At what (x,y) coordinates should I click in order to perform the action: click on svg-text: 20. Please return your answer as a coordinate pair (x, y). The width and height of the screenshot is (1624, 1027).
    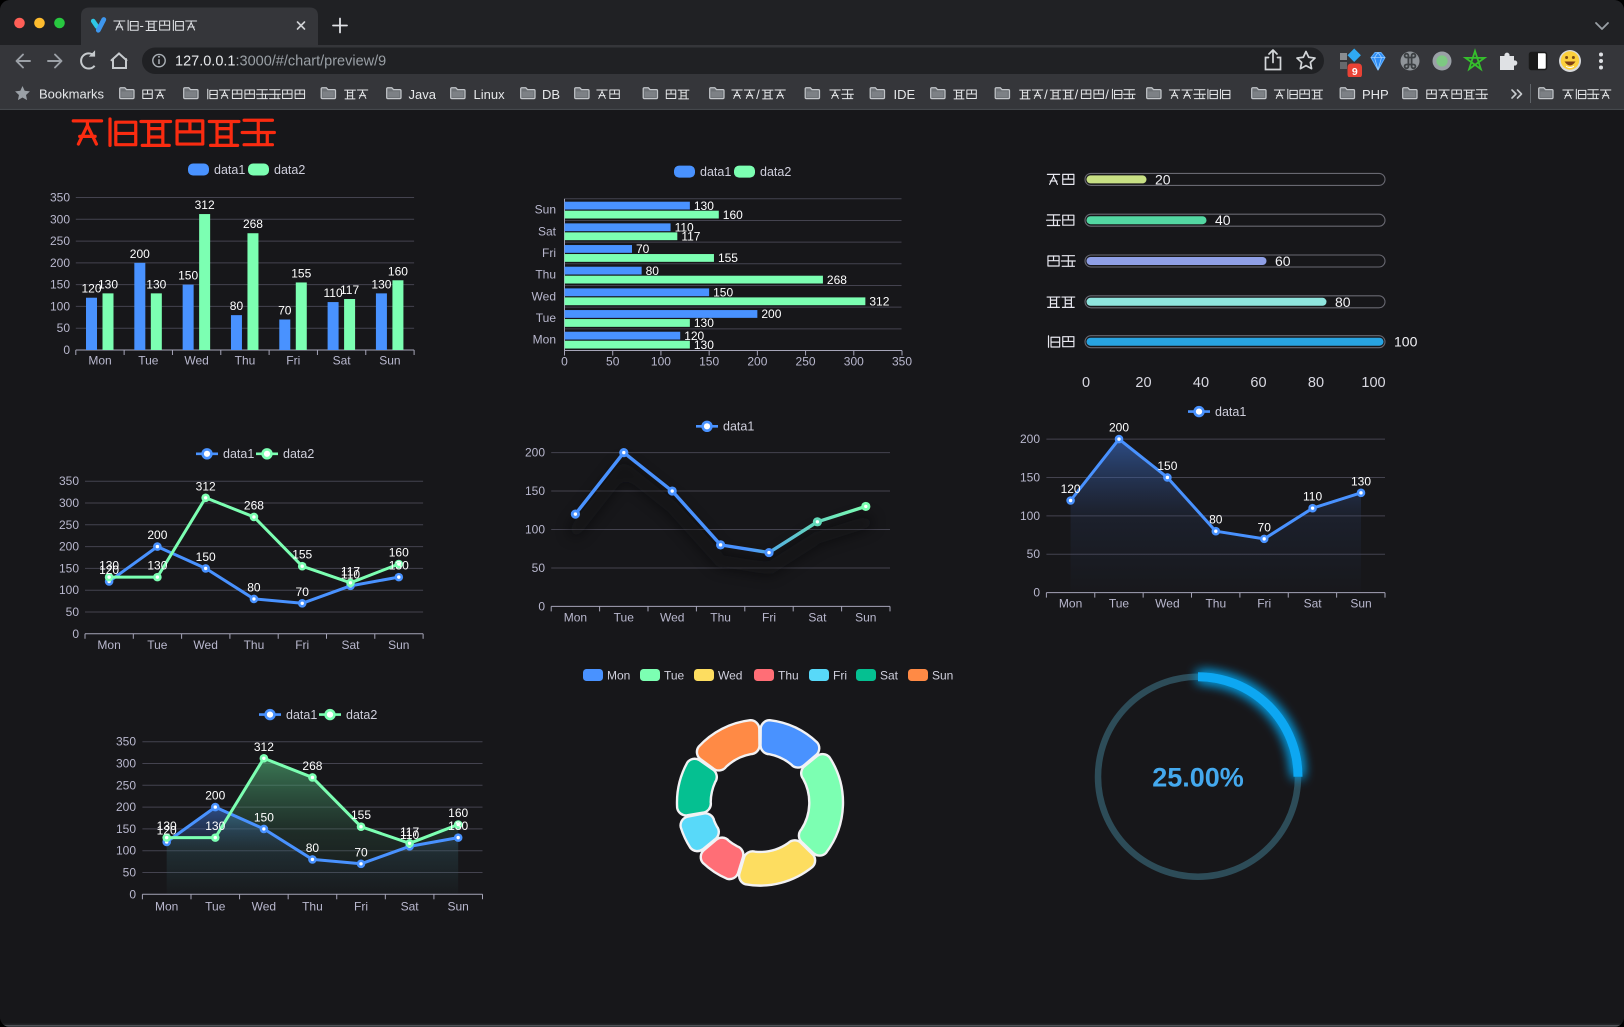
    Looking at the image, I should click on (1163, 179).